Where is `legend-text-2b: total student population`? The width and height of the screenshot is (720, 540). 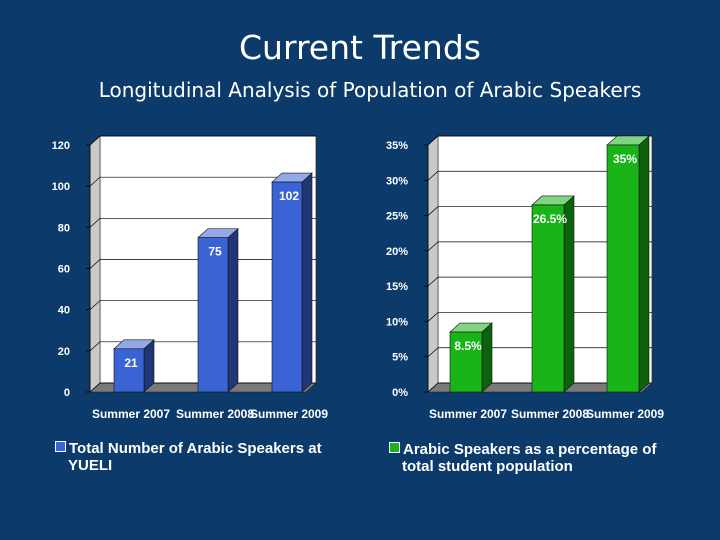
legend-text-2b: total student population is located at coordinates (487, 466).